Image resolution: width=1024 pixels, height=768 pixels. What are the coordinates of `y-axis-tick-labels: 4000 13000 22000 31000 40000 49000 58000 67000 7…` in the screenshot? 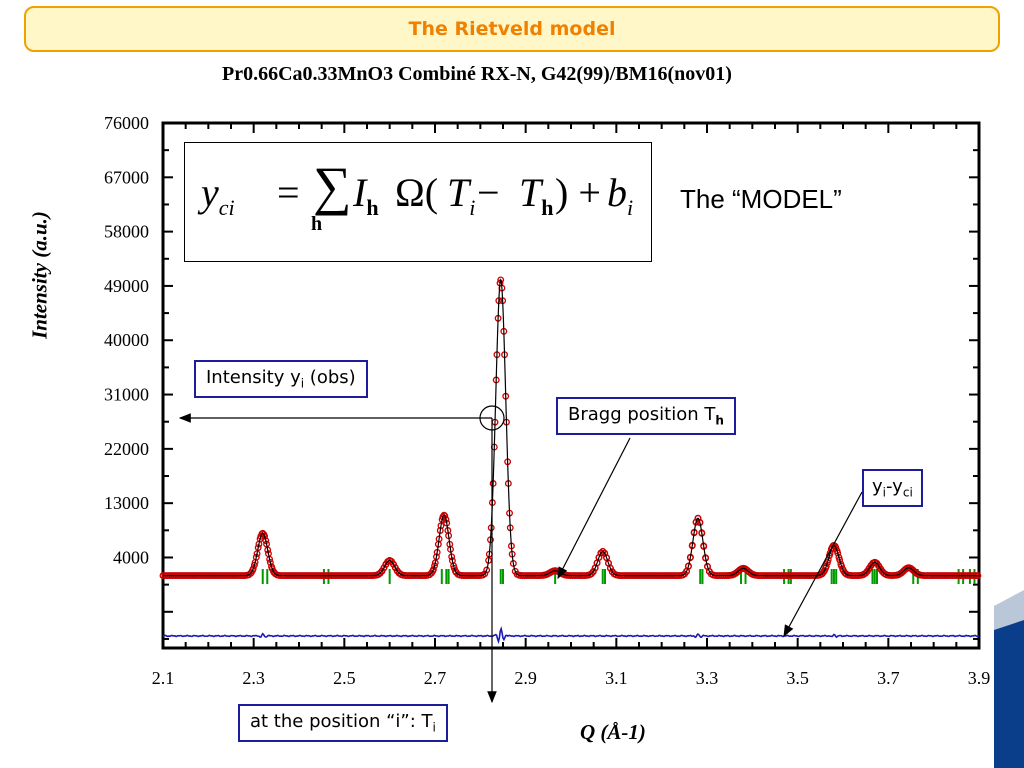 It's located at (126, 340).